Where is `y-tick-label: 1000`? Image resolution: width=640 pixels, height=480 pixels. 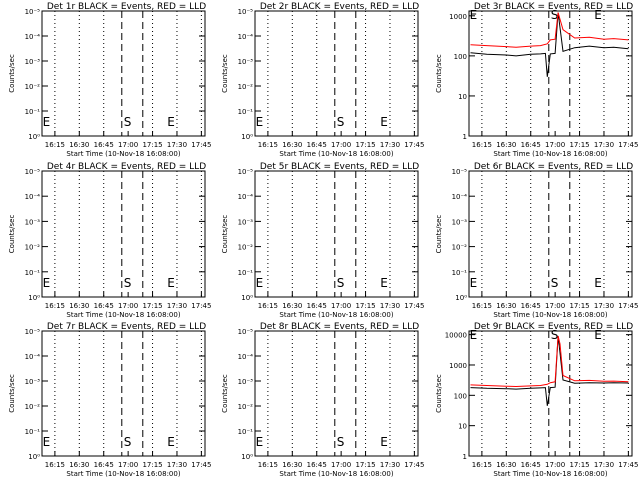
y-tick-label: 1000 is located at coordinates (458, 17).